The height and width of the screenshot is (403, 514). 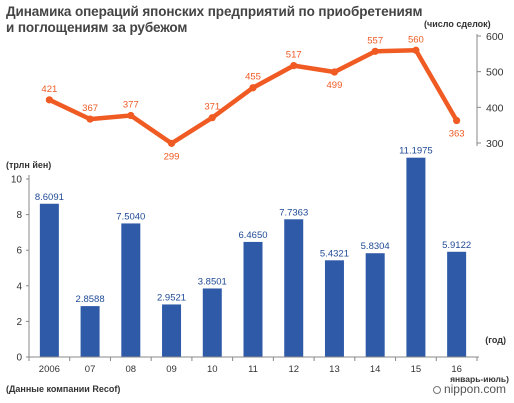 I want to click on x-tick-label-1: 07, so click(x=90, y=369).